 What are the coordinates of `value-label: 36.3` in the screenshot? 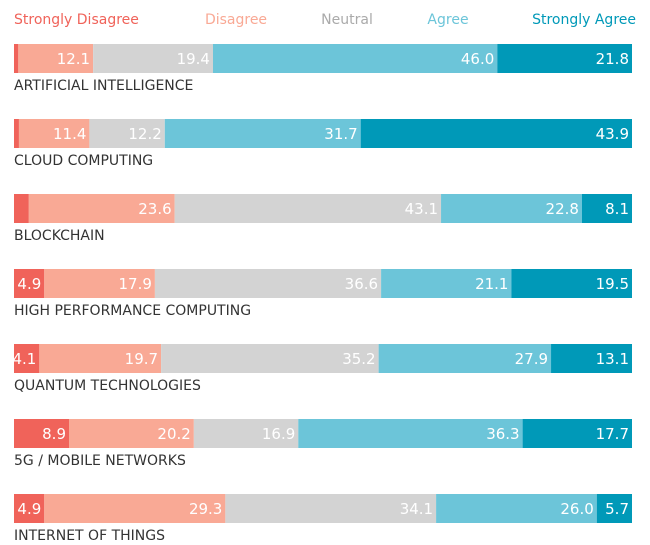 It's located at (502, 434).